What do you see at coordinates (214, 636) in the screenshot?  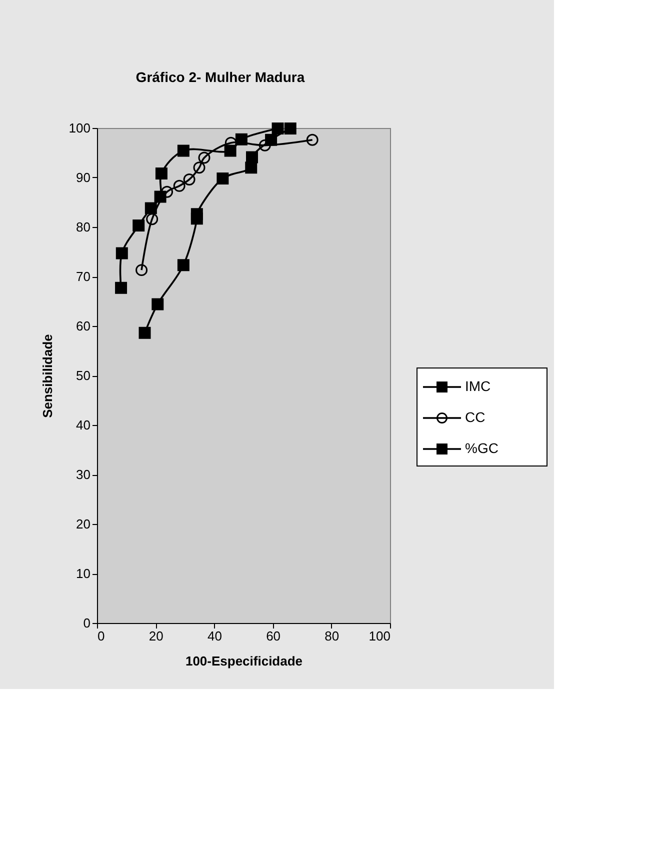 I see `x-tick-label: 40` at bounding box center [214, 636].